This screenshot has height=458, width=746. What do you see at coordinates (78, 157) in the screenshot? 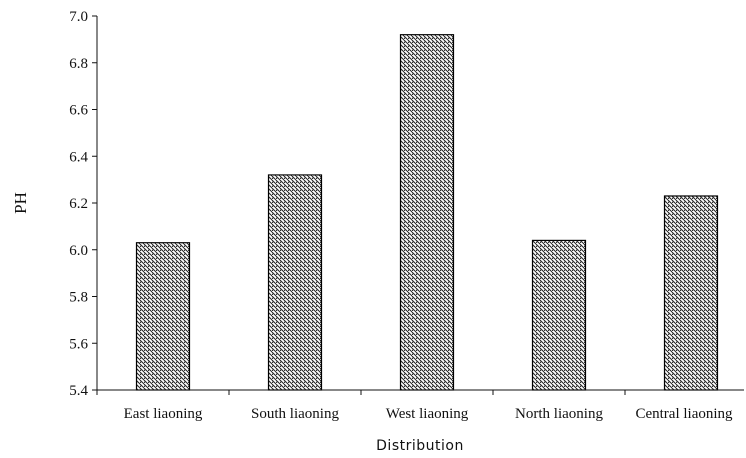
I see `y-tick-label: 6.4` at bounding box center [78, 157].